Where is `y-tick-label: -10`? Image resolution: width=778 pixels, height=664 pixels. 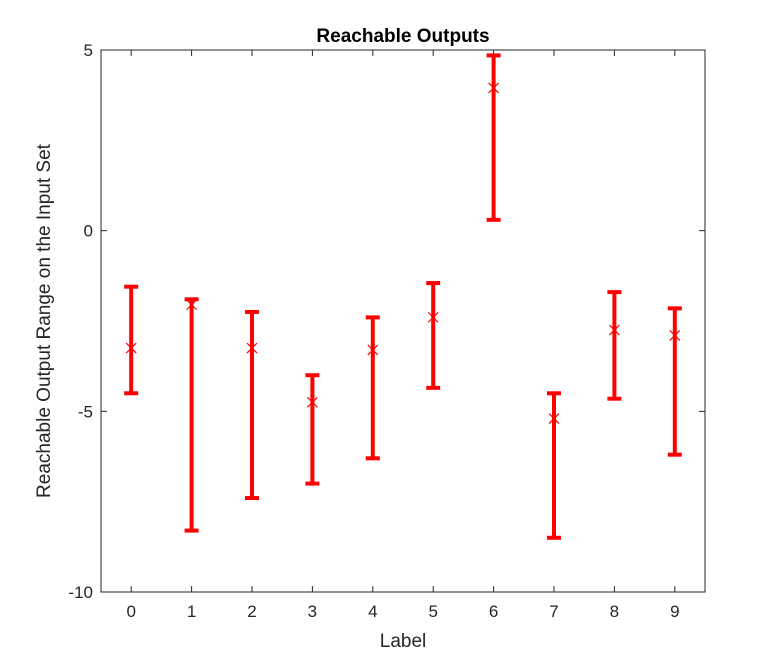
y-tick-label: -10 is located at coordinates (80, 592).